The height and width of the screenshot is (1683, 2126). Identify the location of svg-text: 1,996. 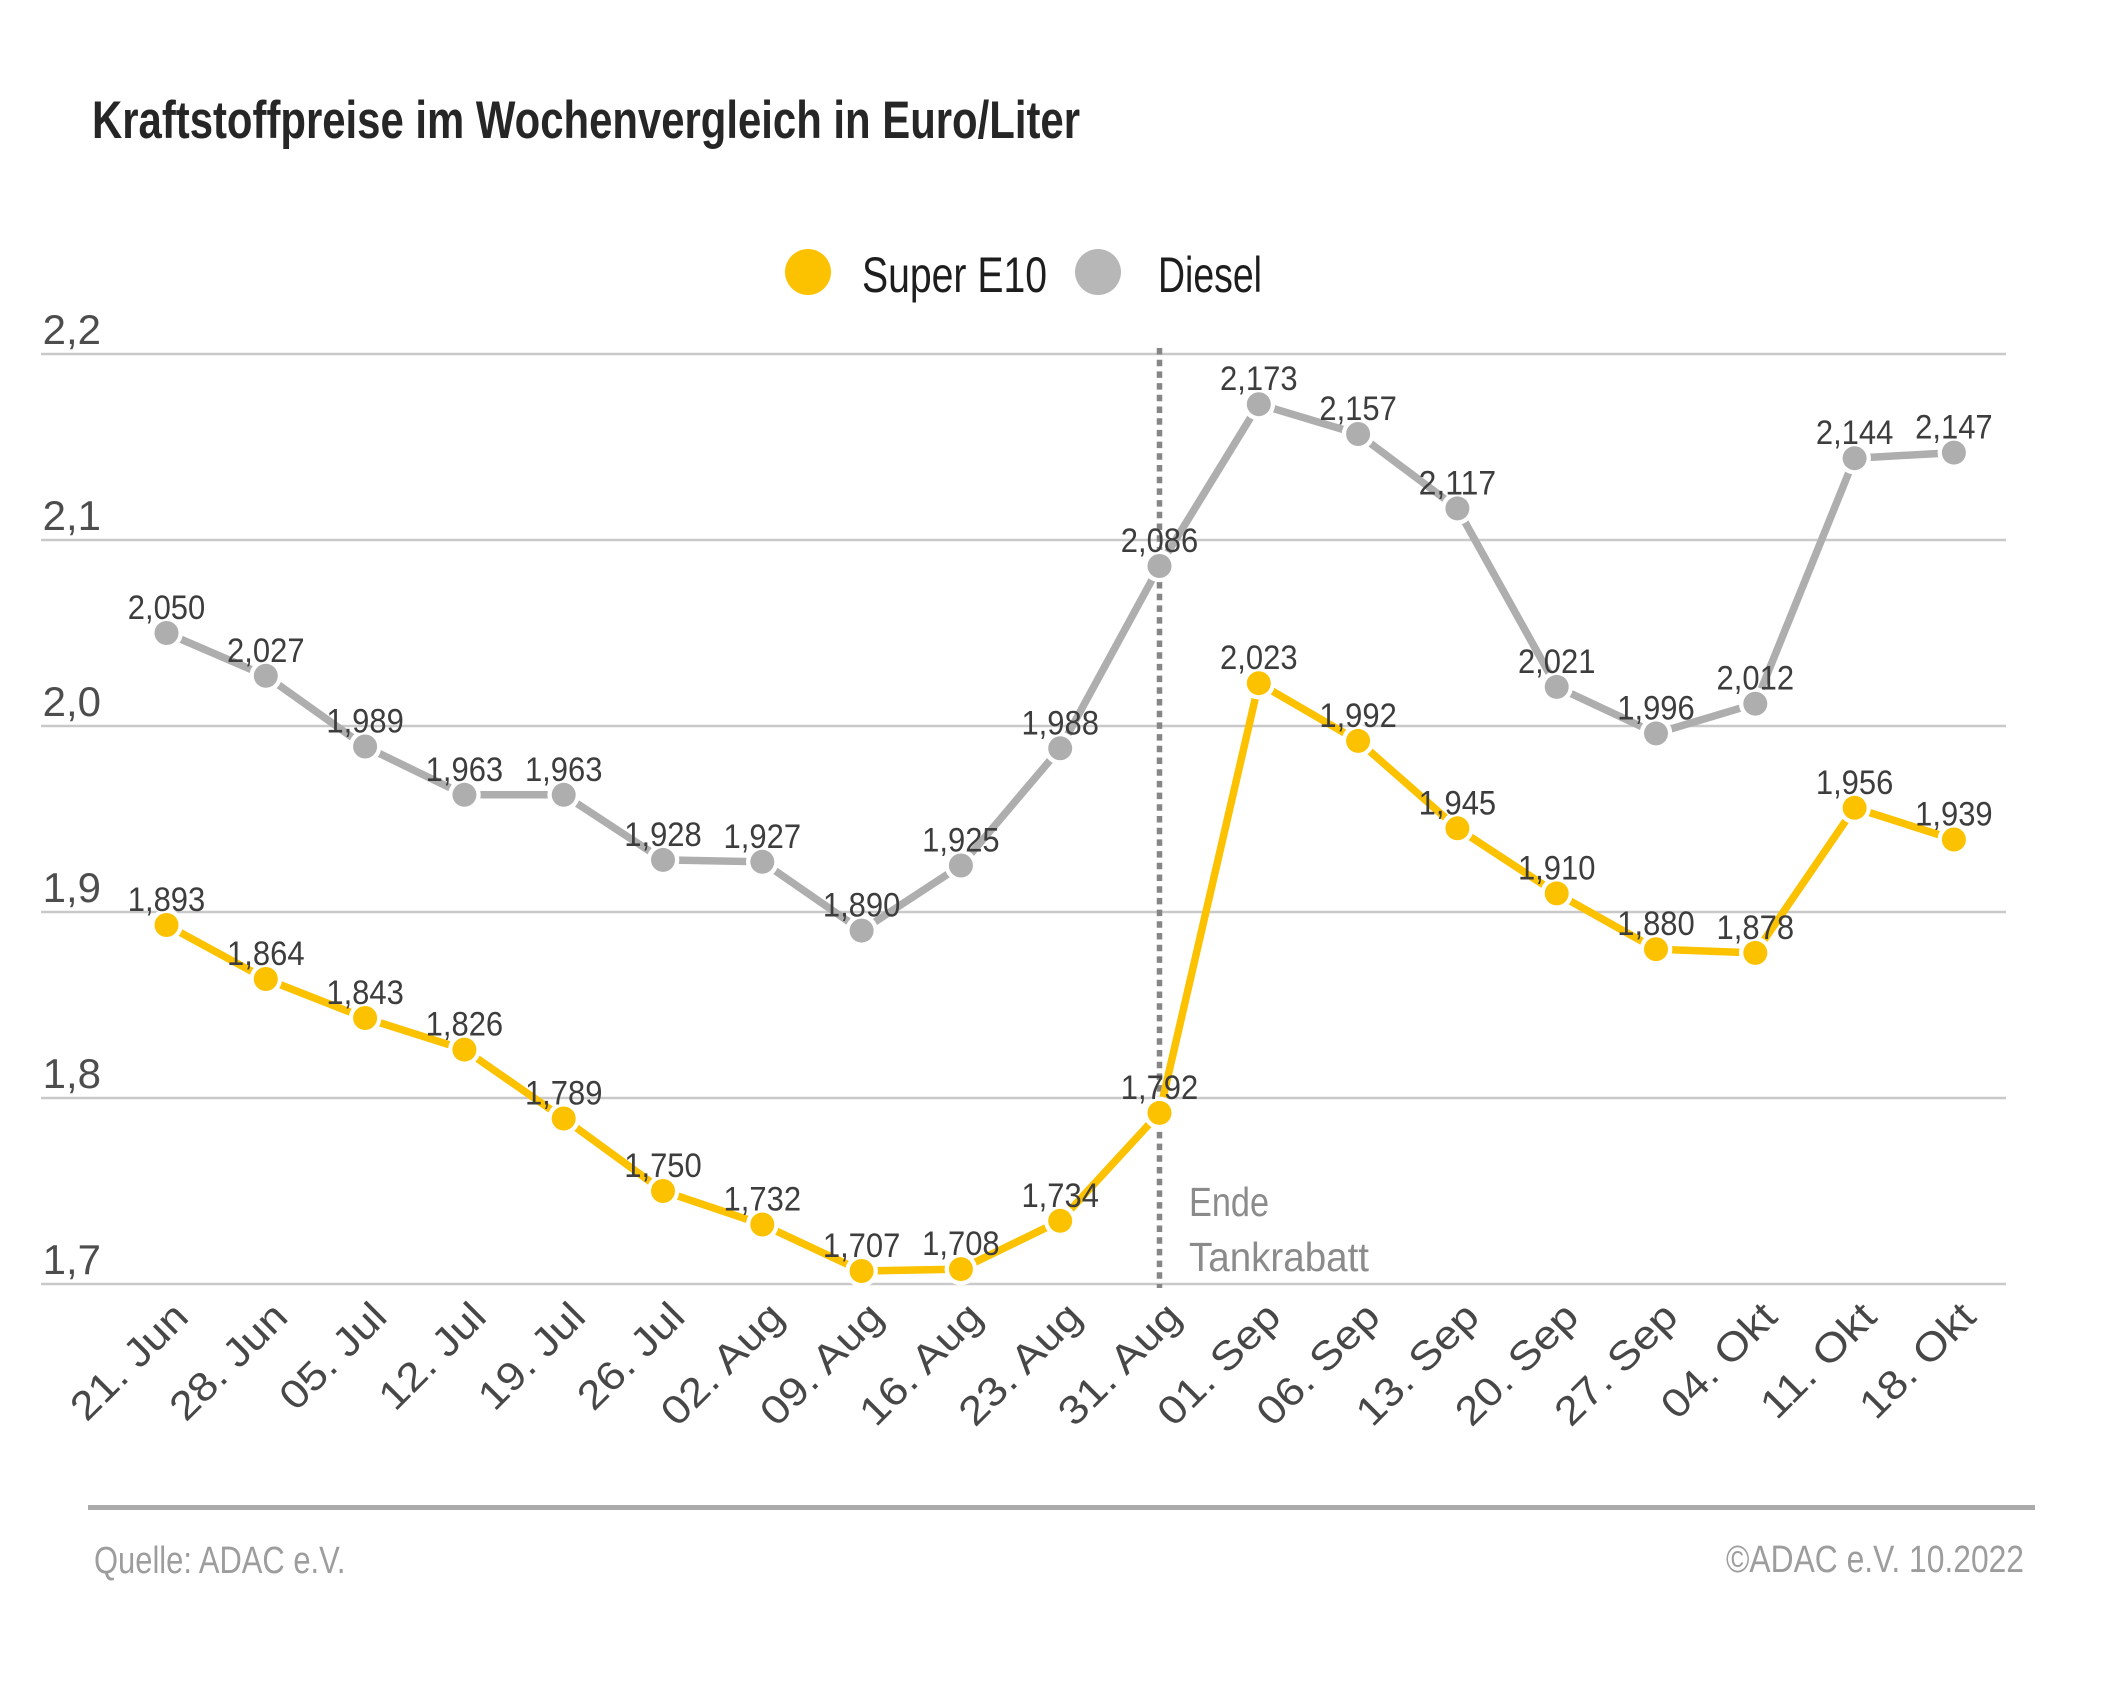
(1656, 708).